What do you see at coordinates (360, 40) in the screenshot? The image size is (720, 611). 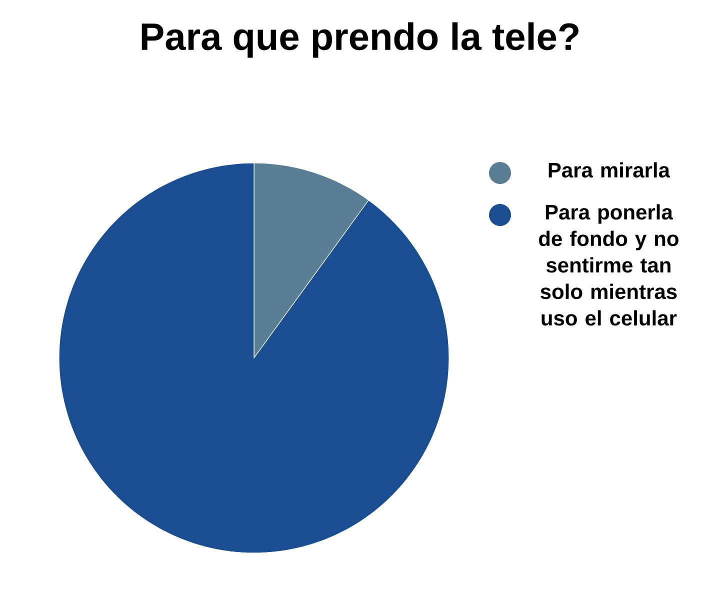 I see `chart-title: Para que prendo la tele?` at bounding box center [360, 40].